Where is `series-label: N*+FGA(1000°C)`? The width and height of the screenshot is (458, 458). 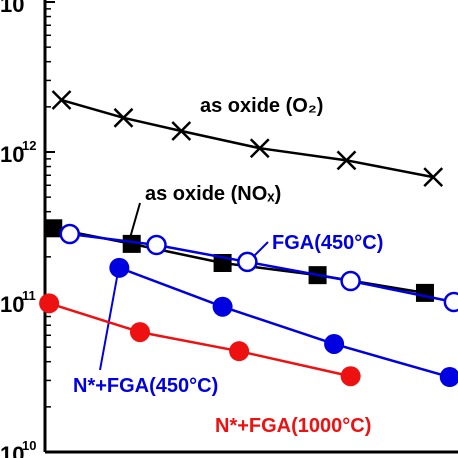 series-label: N*+FGA(1000°C) is located at coordinates (293, 426).